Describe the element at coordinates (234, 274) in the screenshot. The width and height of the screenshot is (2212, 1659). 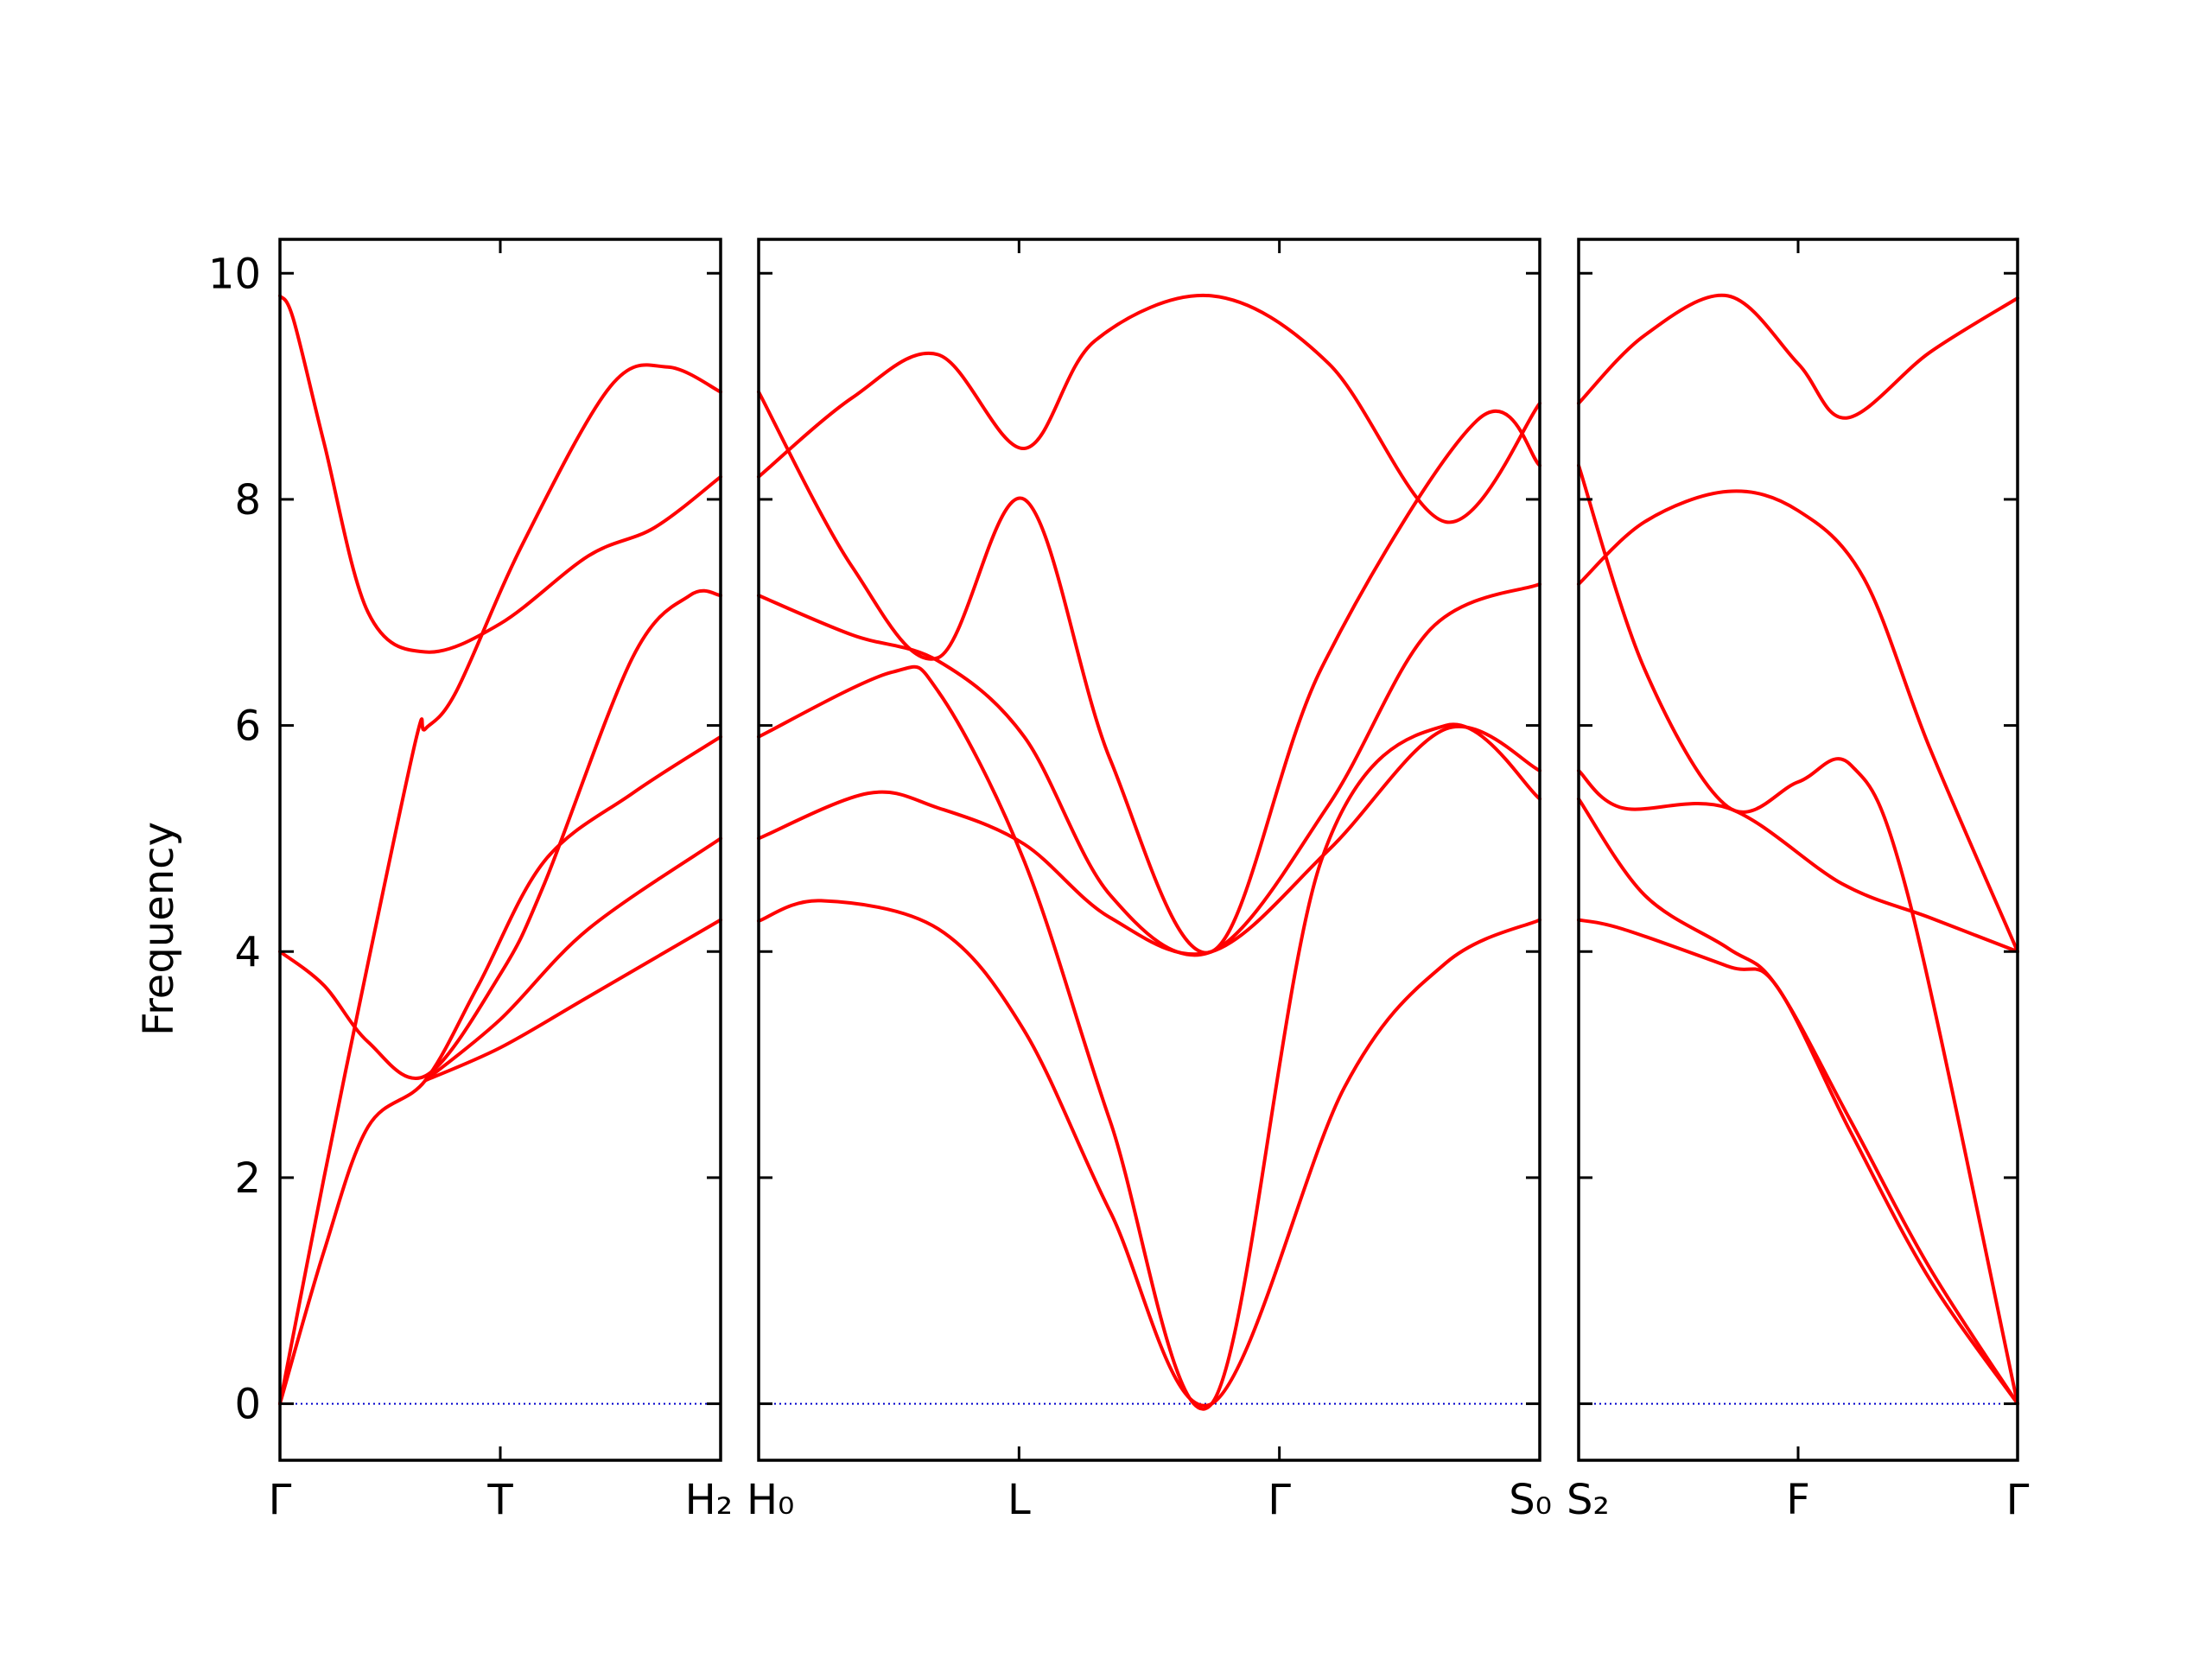
I see `y-tick-label: 10` at that location.